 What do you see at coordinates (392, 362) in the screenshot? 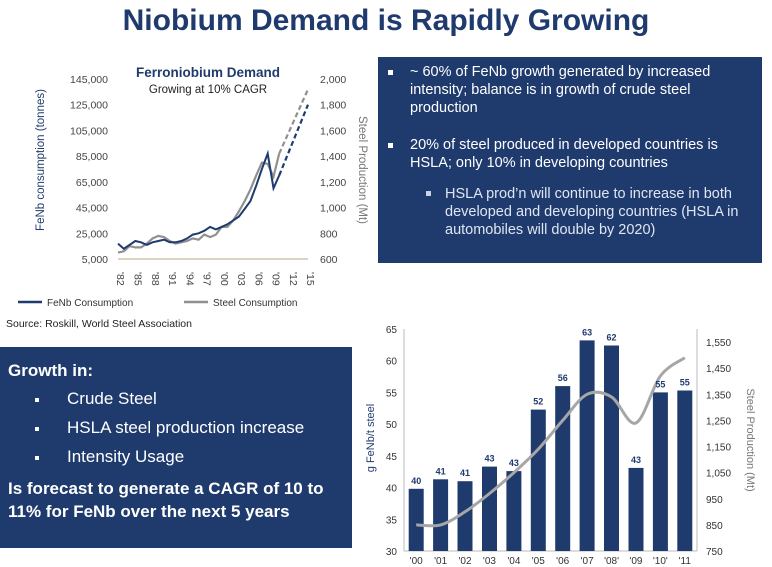
I see `chart2-y-tick-label: 60` at bounding box center [392, 362].